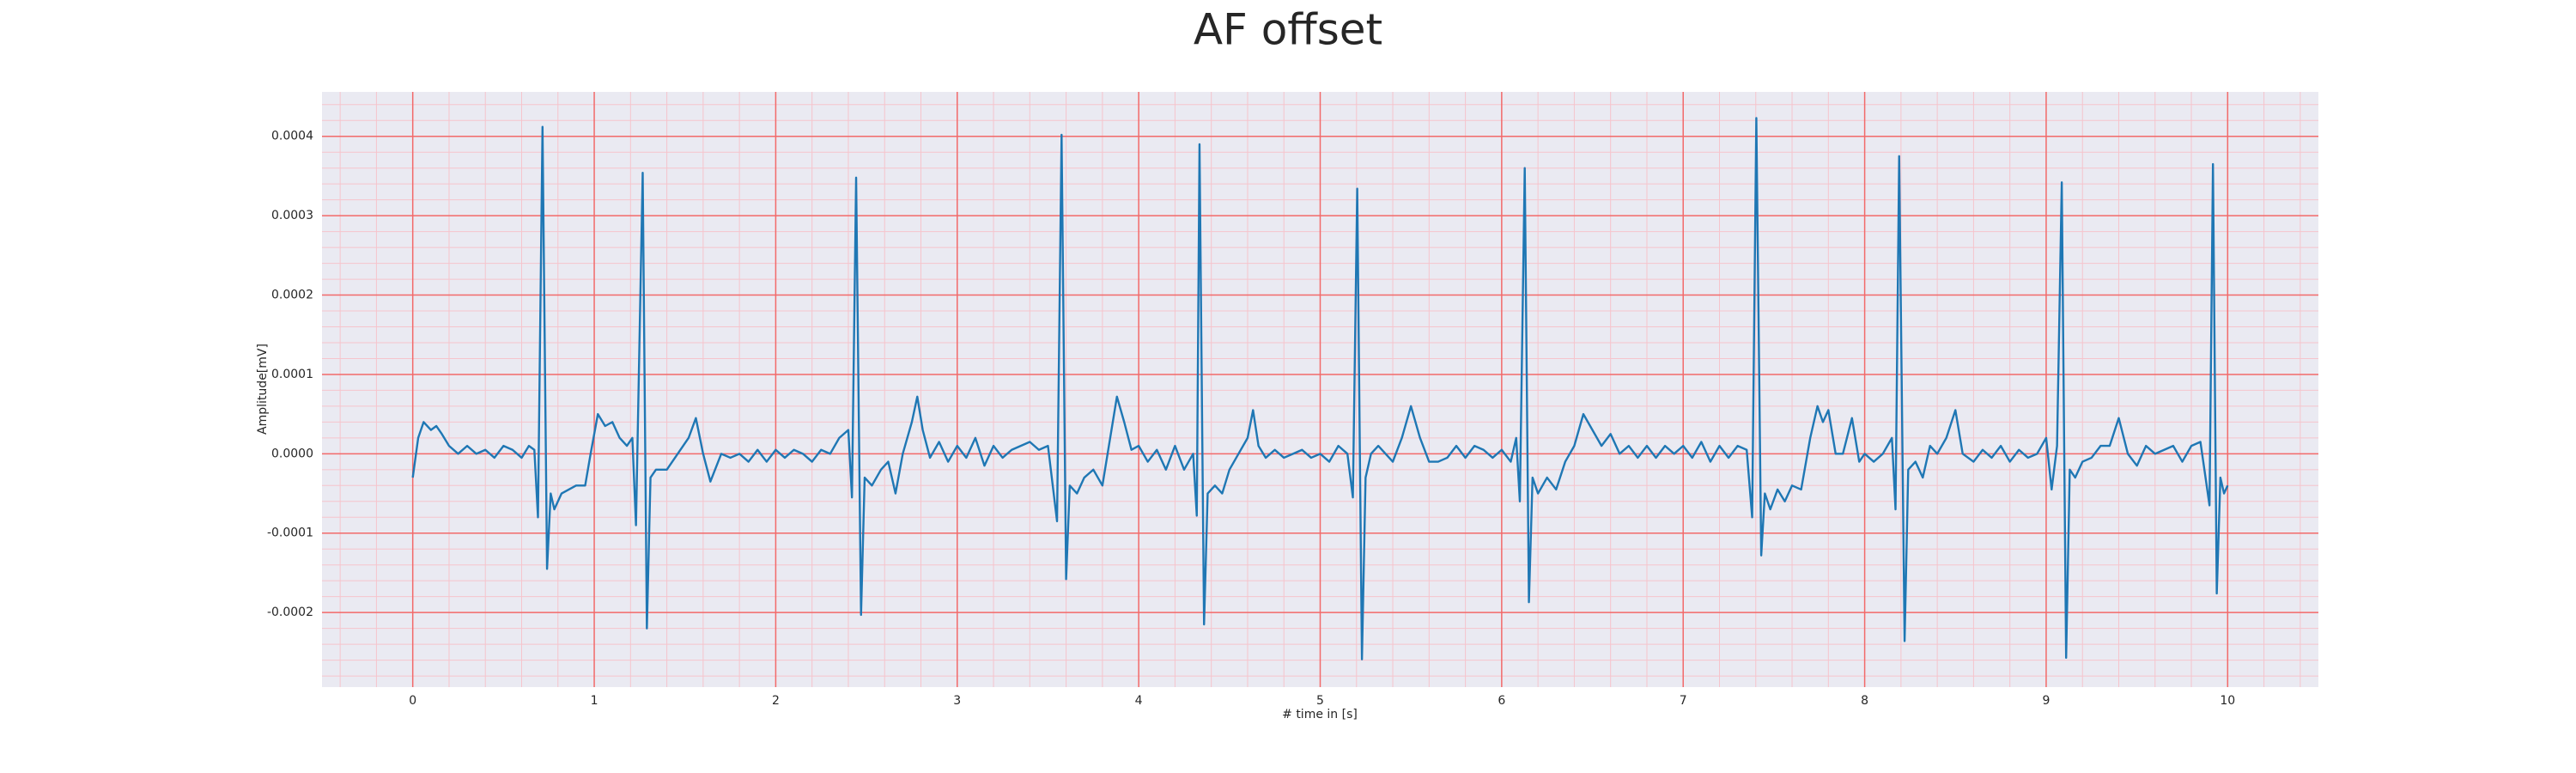 The height and width of the screenshot is (773, 2576). I want to click on x-tick-label: 5, so click(1320, 701).